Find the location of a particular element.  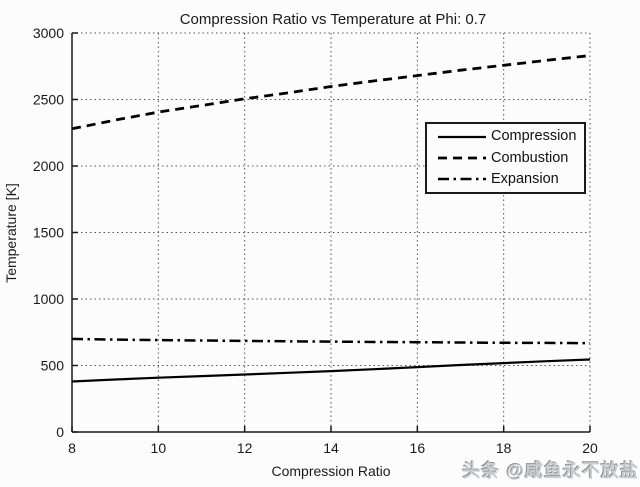

legend-item-expansion: Expansion is located at coordinates (510, 179).